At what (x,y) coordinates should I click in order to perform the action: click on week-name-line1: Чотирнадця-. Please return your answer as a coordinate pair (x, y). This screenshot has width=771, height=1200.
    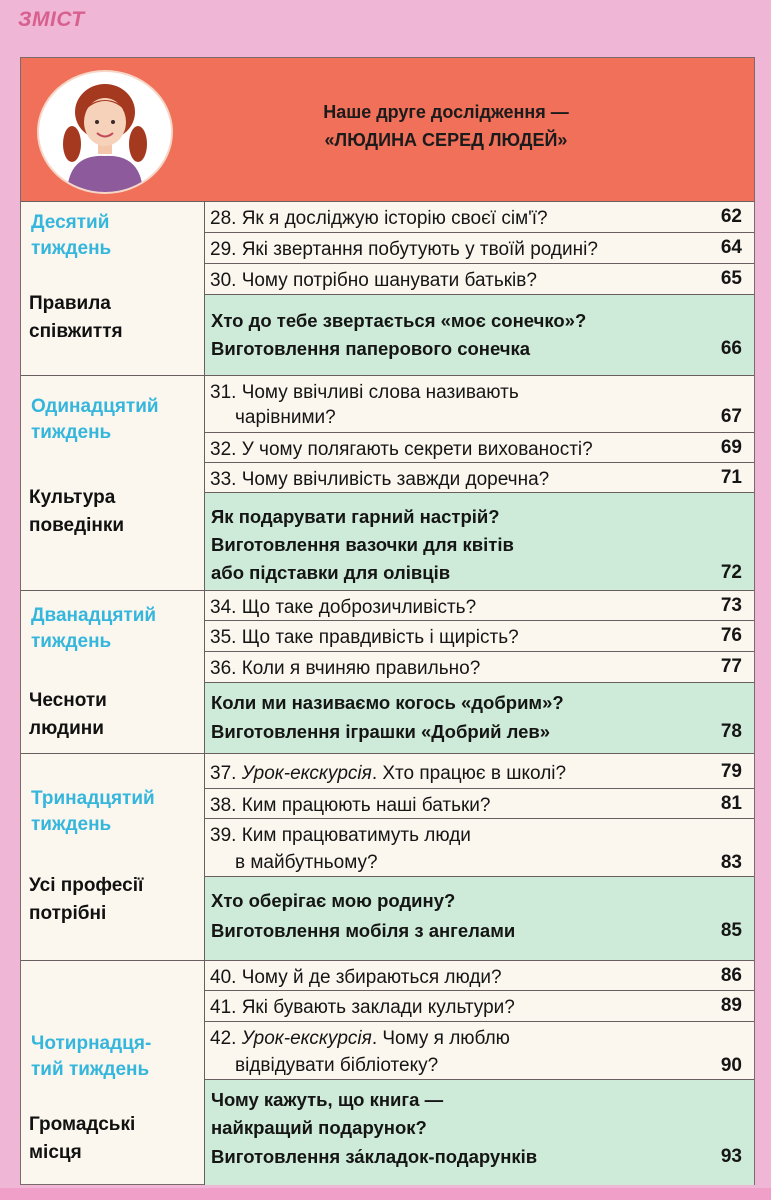
    Looking at the image, I should click on (91, 1043).